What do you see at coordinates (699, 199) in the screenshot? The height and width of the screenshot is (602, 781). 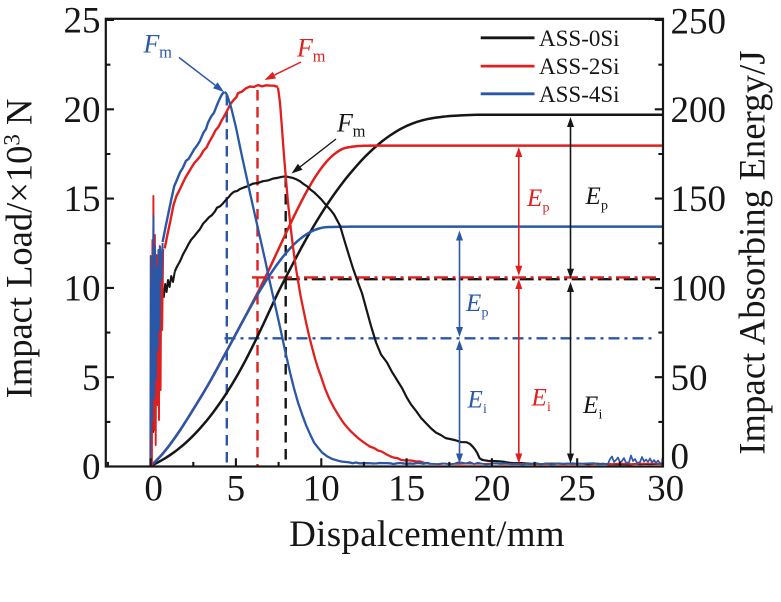 I see `svg-text: 150` at bounding box center [699, 199].